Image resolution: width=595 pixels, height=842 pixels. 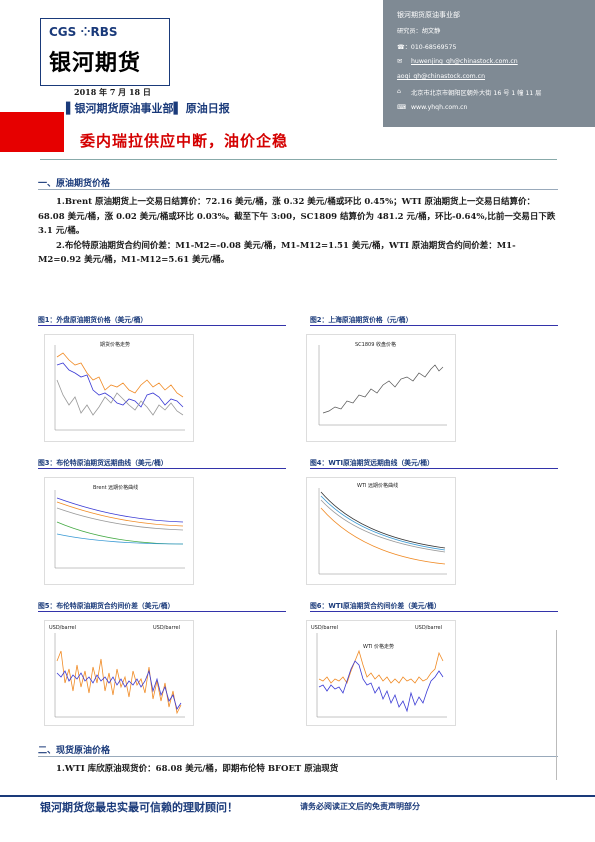 What do you see at coordinates (116, 488) in the screenshot?
I see `figure-3-title: Brent 远期价格曲线` at bounding box center [116, 488].